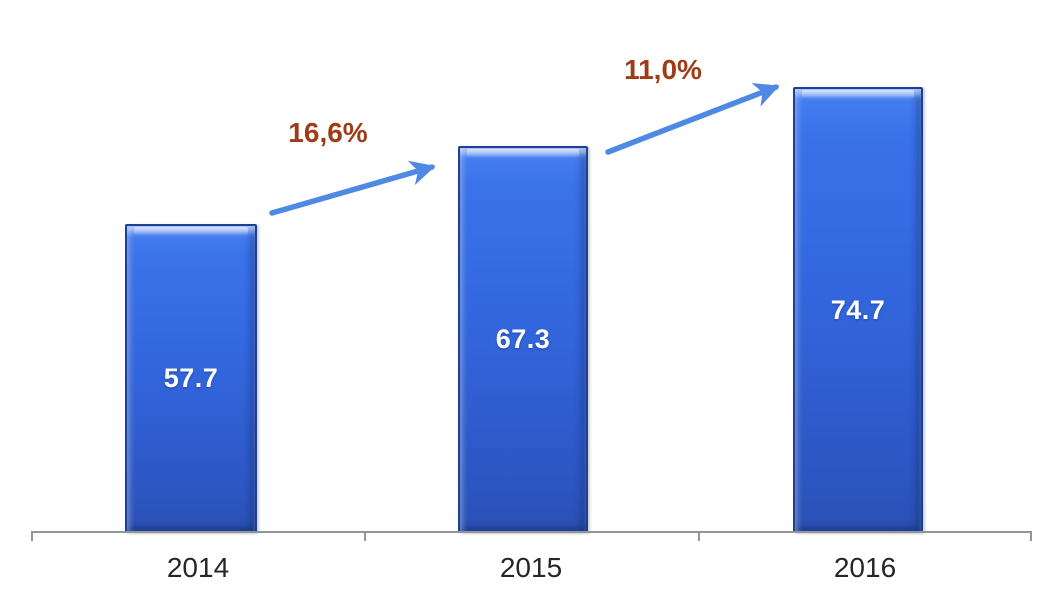  I want to click on x-axis-line, so click(531, 532).